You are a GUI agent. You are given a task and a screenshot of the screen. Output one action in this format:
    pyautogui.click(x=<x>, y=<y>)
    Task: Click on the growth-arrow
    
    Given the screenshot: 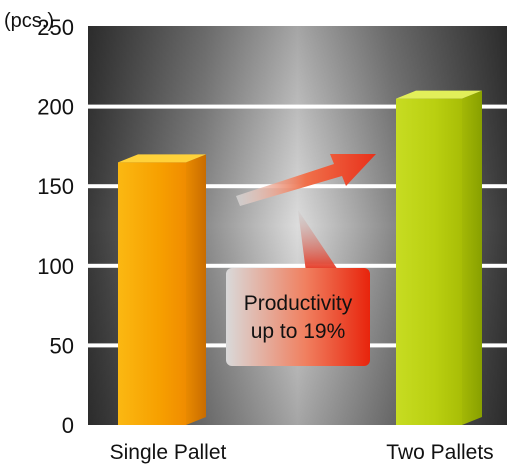 What is the action you would take?
    pyautogui.click(x=306, y=180)
    